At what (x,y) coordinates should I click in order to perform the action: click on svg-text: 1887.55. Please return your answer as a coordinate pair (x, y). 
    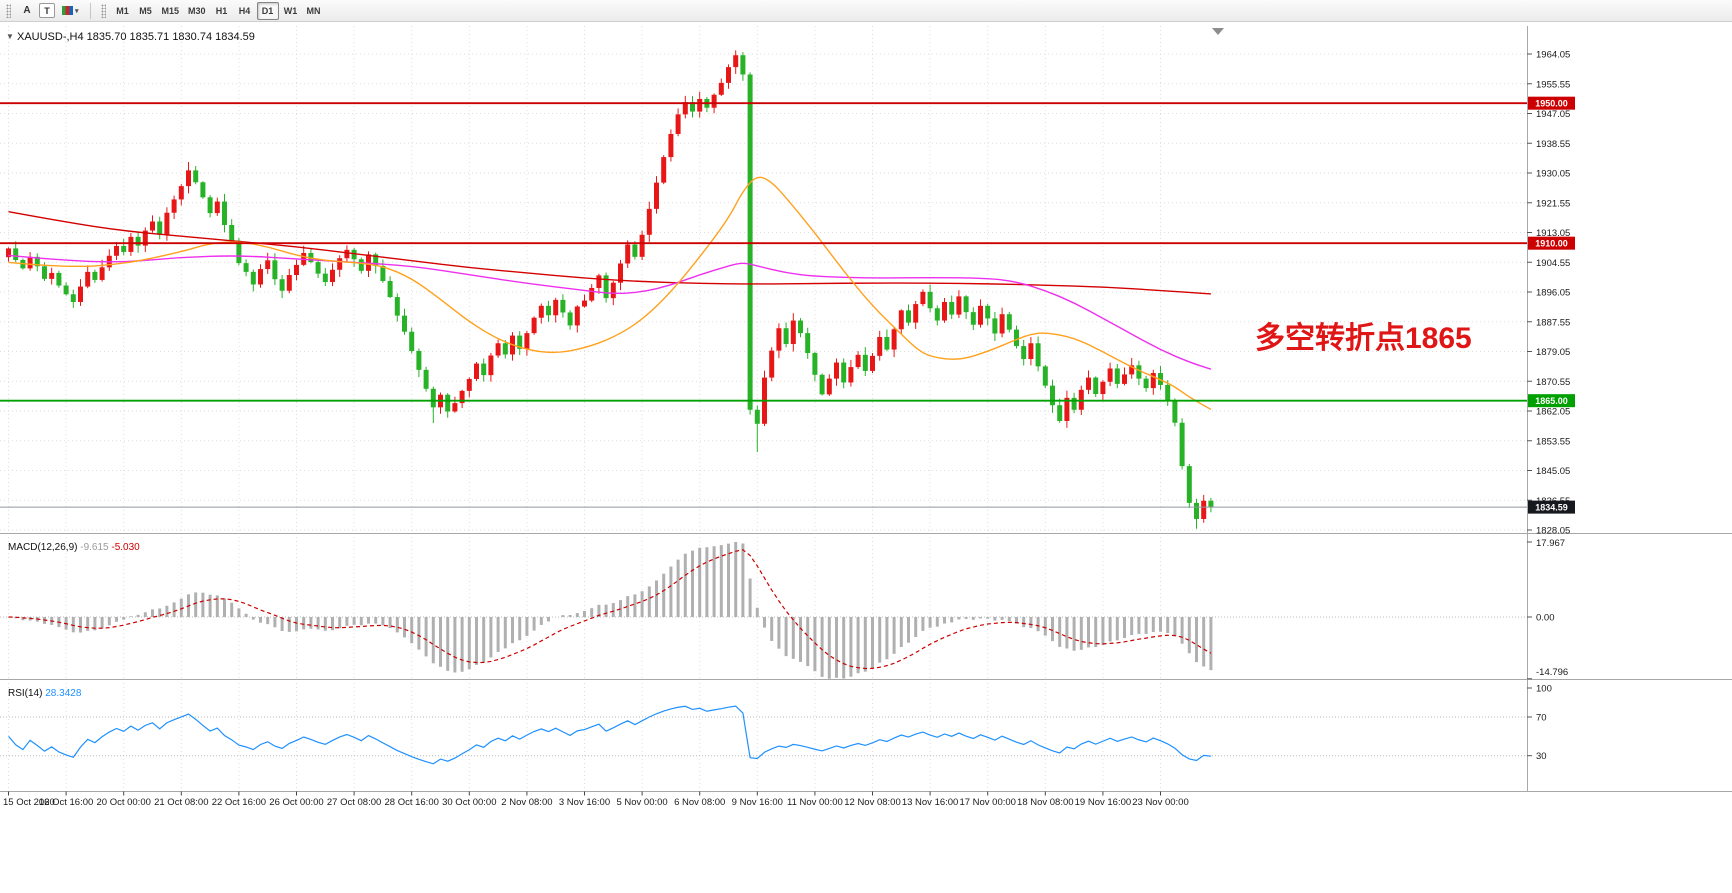
    Looking at the image, I should click on (1553, 322).